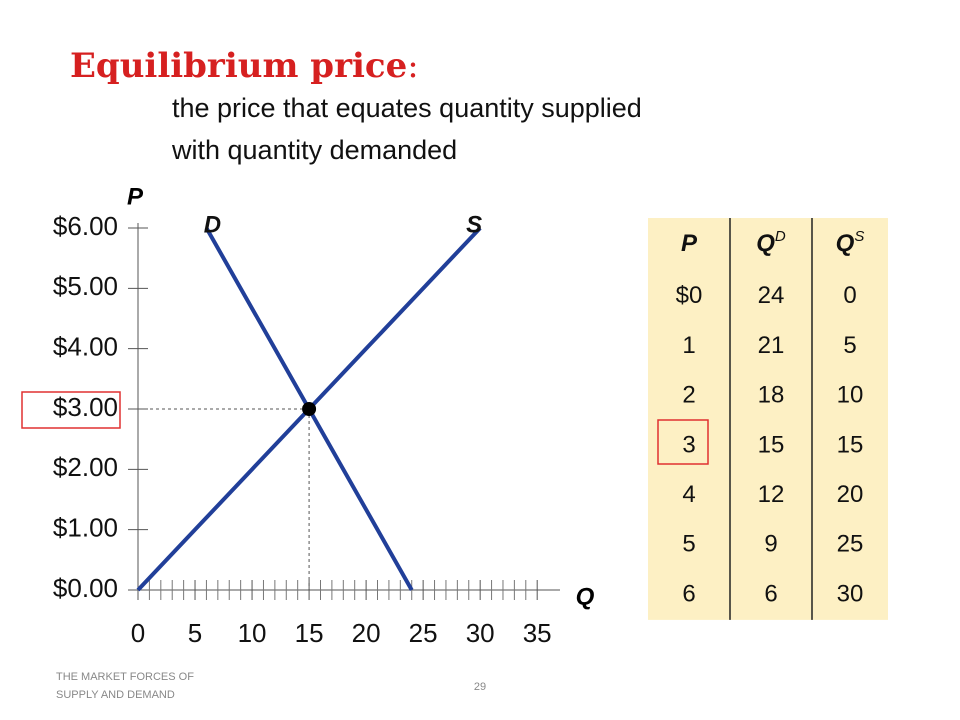 This screenshot has width=960, height=720. What do you see at coordinates (135, 196) in the screenshot?
I see `y-axis-label: P` at bounding box center [135, 196].